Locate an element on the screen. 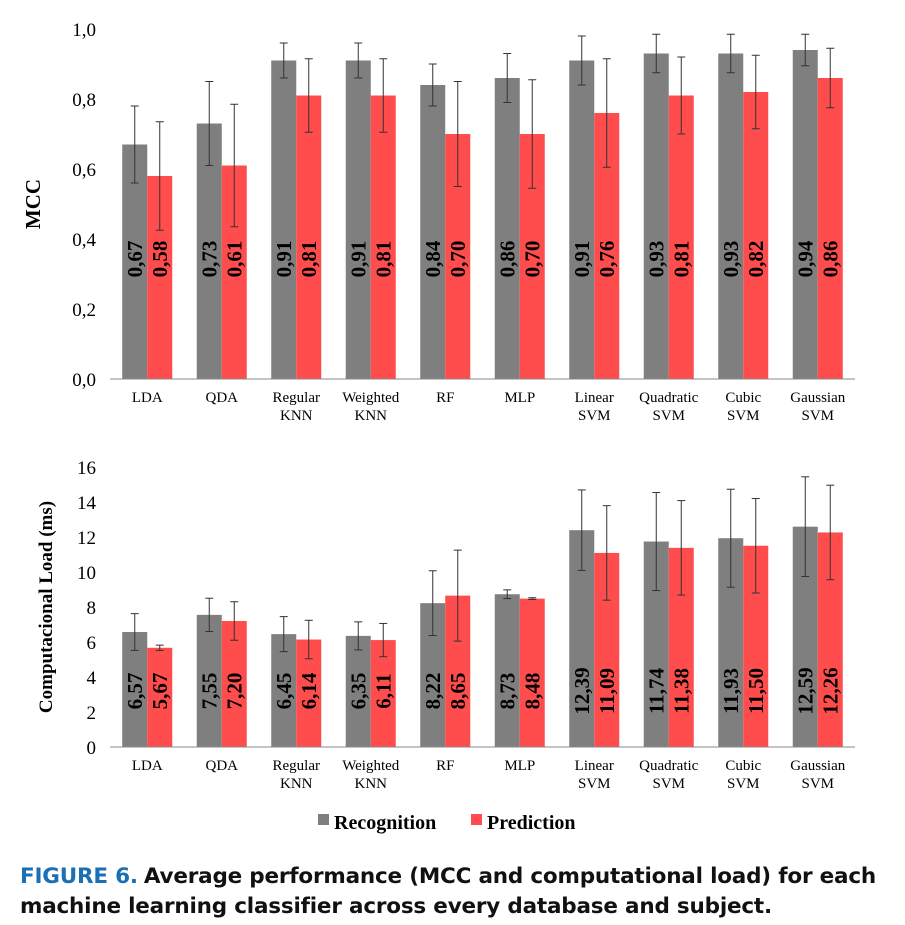 Image resolution: width=905 pixels, height=925 pixels. recognition-value-label: 0,73 is located at coordinates (209, 259).